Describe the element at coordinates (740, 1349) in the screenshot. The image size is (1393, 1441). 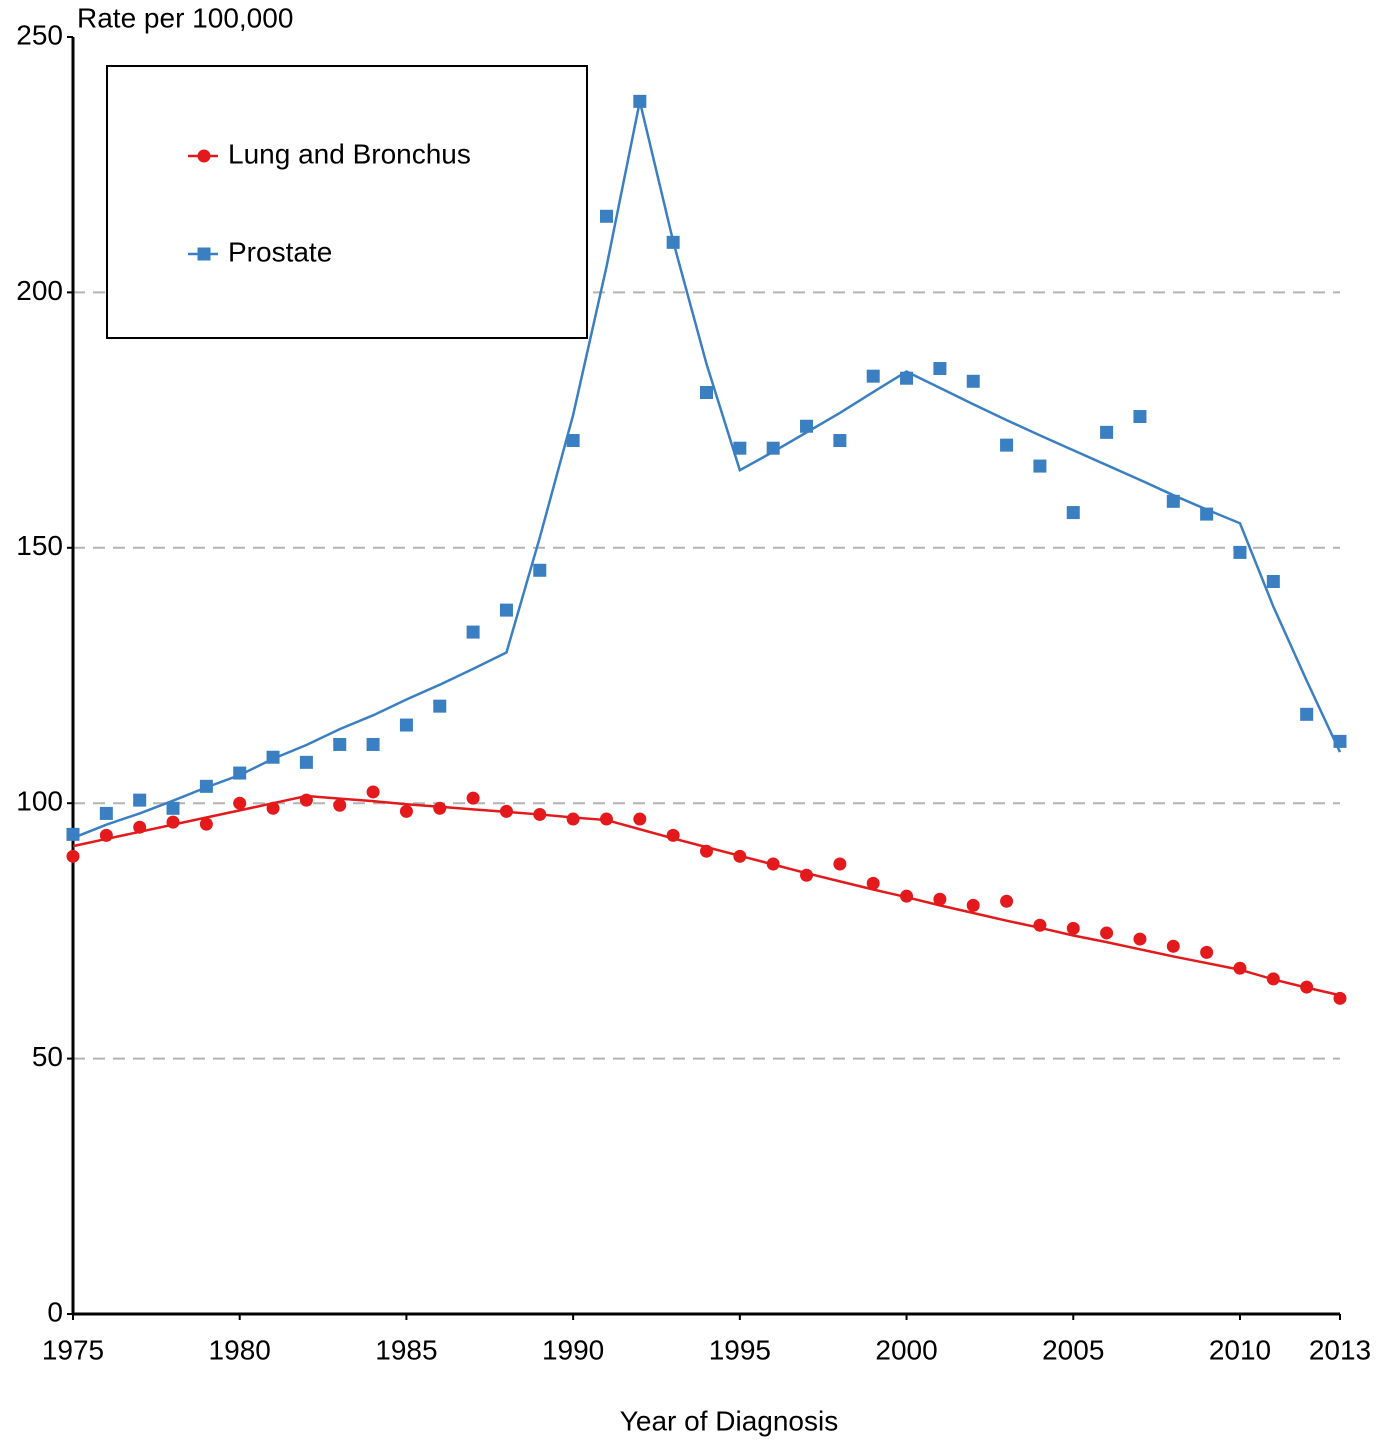
I see `x-tick-label: 1995` at that location.